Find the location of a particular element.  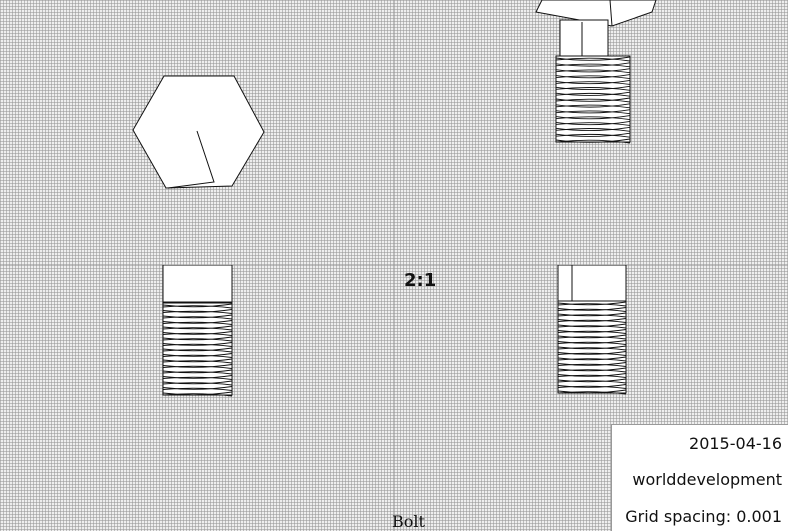

front-view-bolt is located at coordinates (197, 331).